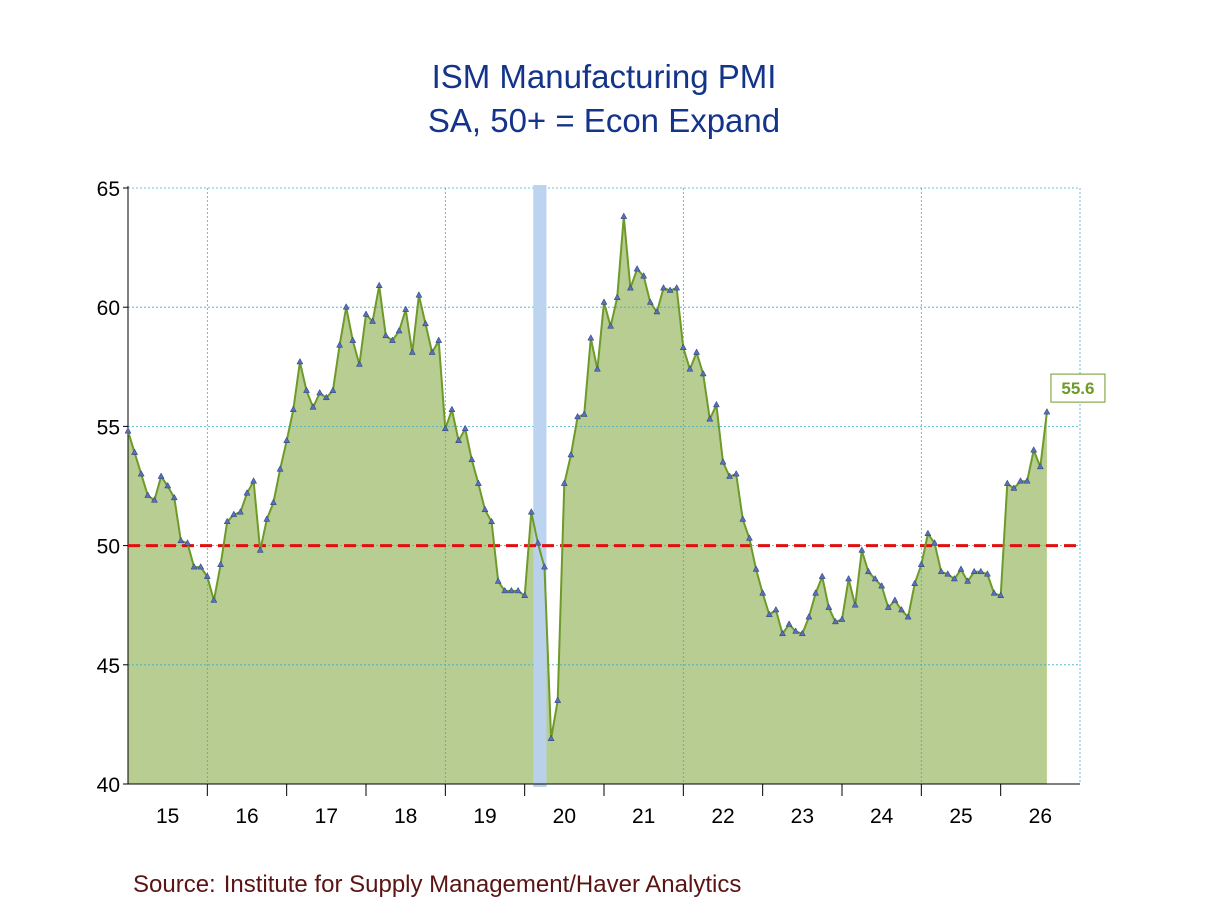 This screenshot has height=906, width=1208. What do you see at coordinates (405, 816) in the screenshot?
I see `x-tick-label: 18` at bounding box center [405, 816].